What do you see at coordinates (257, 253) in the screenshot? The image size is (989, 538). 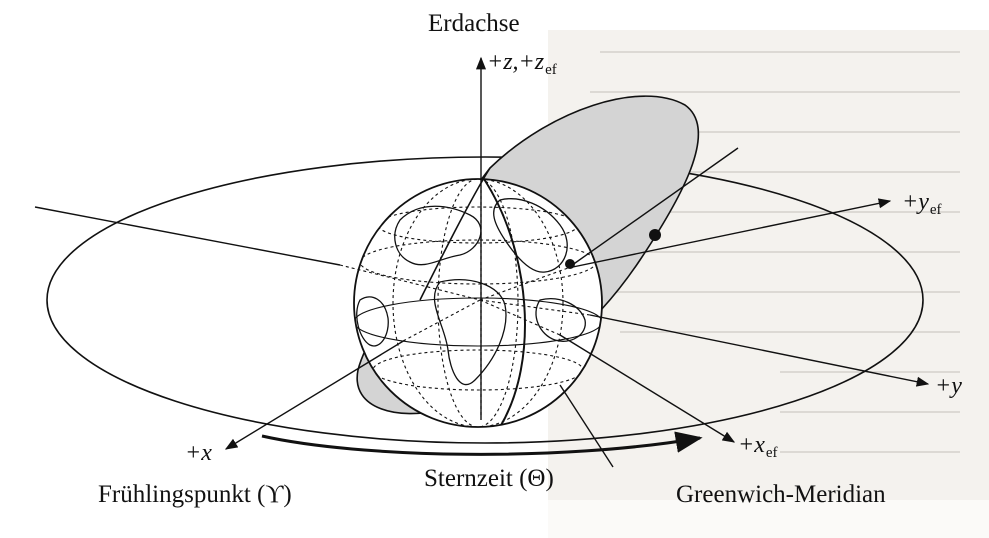 I see `node-line` at bounding box center [257, 253].